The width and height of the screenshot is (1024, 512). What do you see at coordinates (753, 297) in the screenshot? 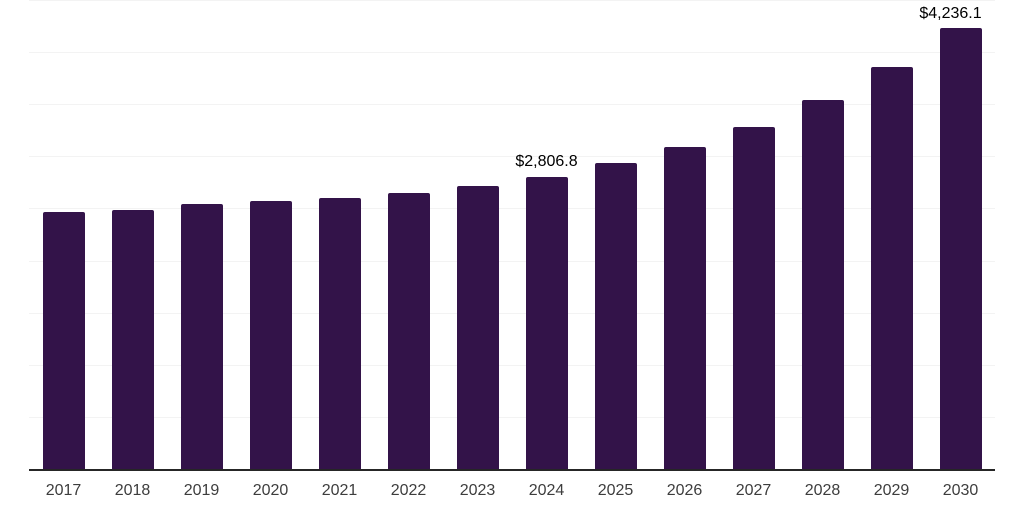
I see `bar-2027` at bounding box center [753, 297].